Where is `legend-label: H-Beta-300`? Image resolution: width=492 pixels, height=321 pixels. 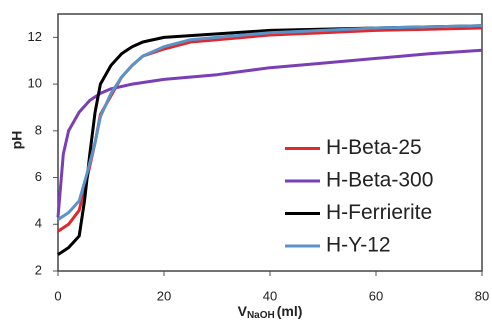 legend-label: H-Beta-300 is located at coordinates (379, 180).